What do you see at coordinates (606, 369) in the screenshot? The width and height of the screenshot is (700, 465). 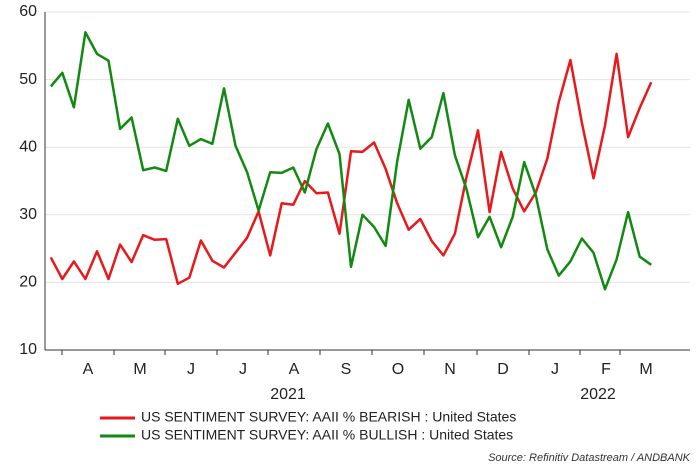 I see `x-tick-label: F` at bounding box center [606, 369].